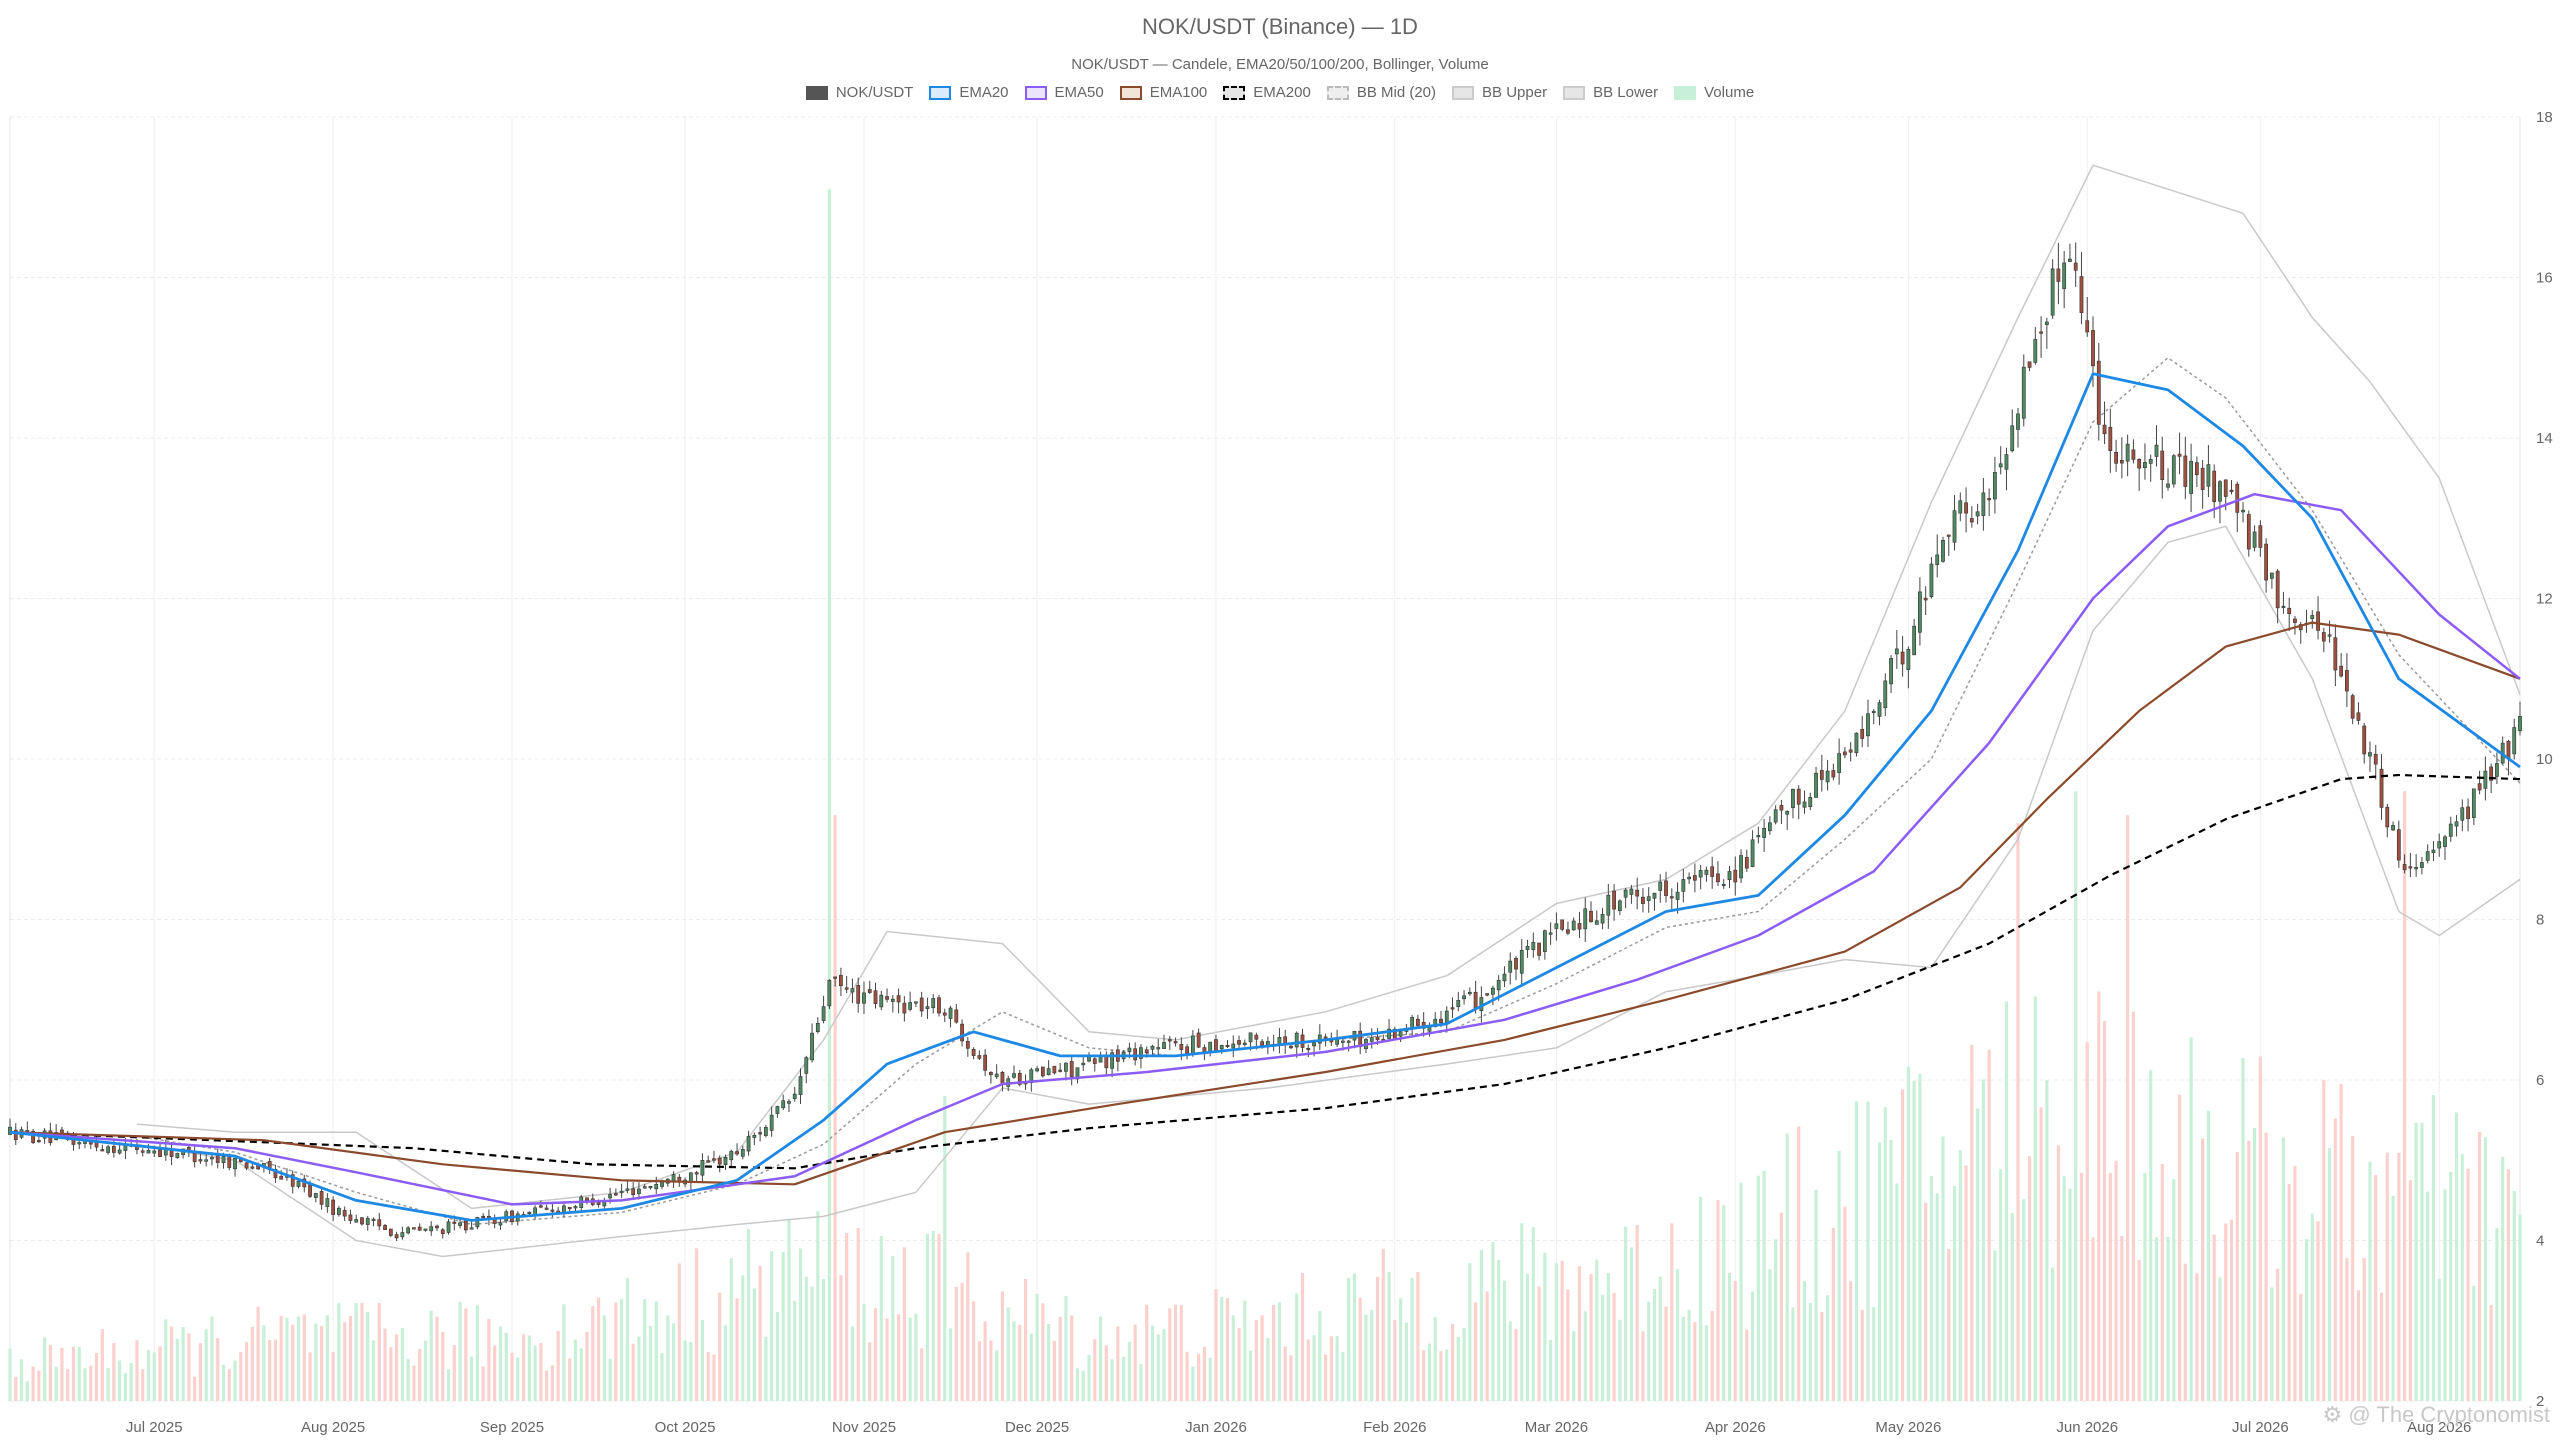 Image resolution: width=2560 pixels, height=1440 pixels. Describe the element at coordinates (1163, 92) in the screenshot. I see `legend-item: EMA100` at that location.